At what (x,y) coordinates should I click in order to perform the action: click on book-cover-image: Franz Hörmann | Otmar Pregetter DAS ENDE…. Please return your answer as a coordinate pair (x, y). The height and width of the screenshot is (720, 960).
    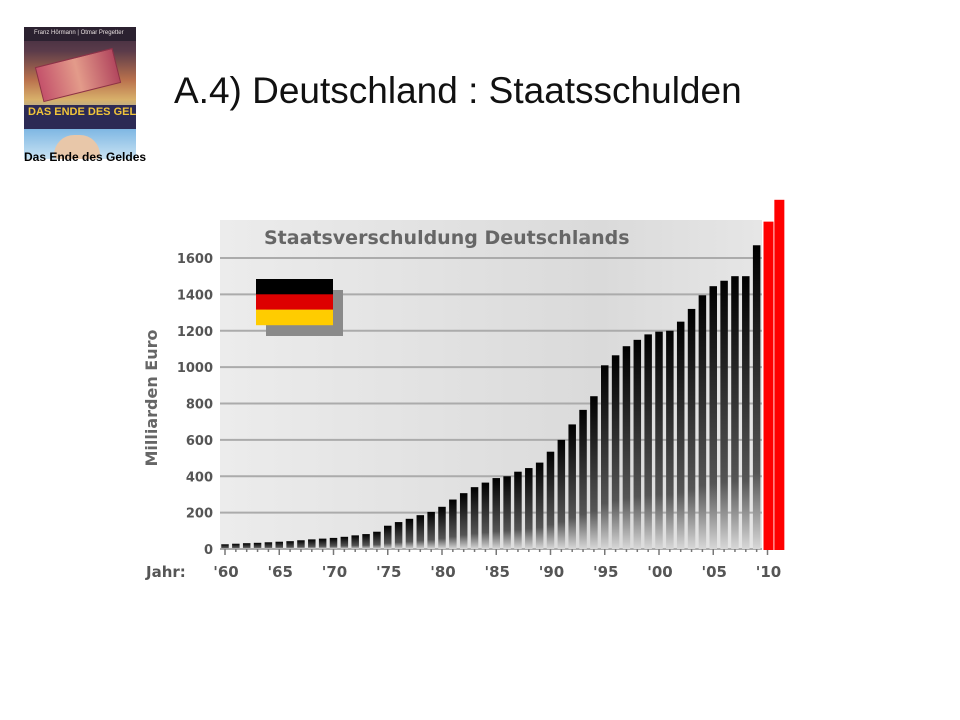
    Looking at the image, I should click on (80, 93).